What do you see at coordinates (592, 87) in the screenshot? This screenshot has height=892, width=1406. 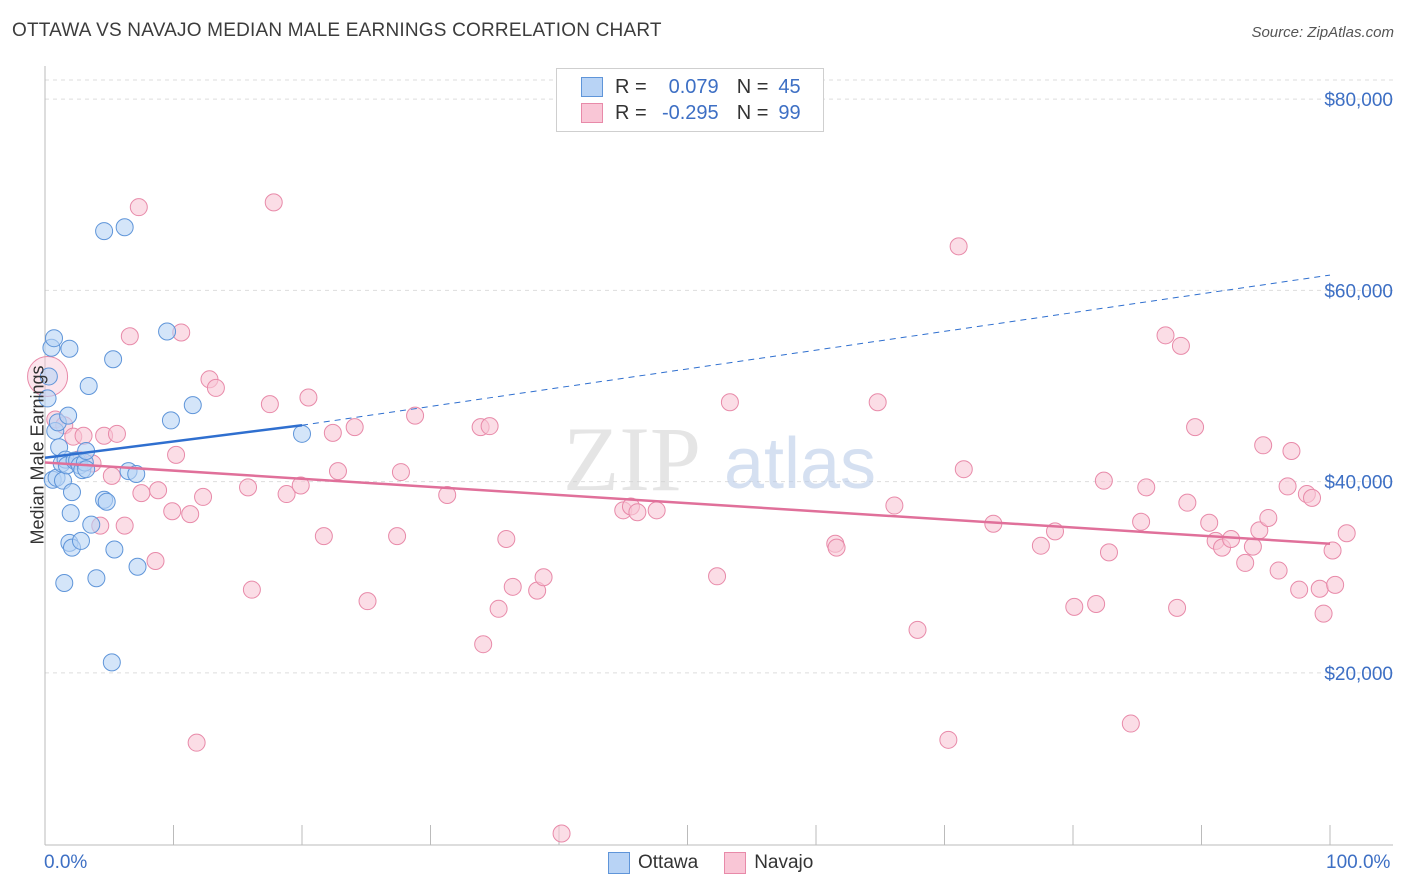 I see `ottawa-swatch` at bounding box center [592, 87].